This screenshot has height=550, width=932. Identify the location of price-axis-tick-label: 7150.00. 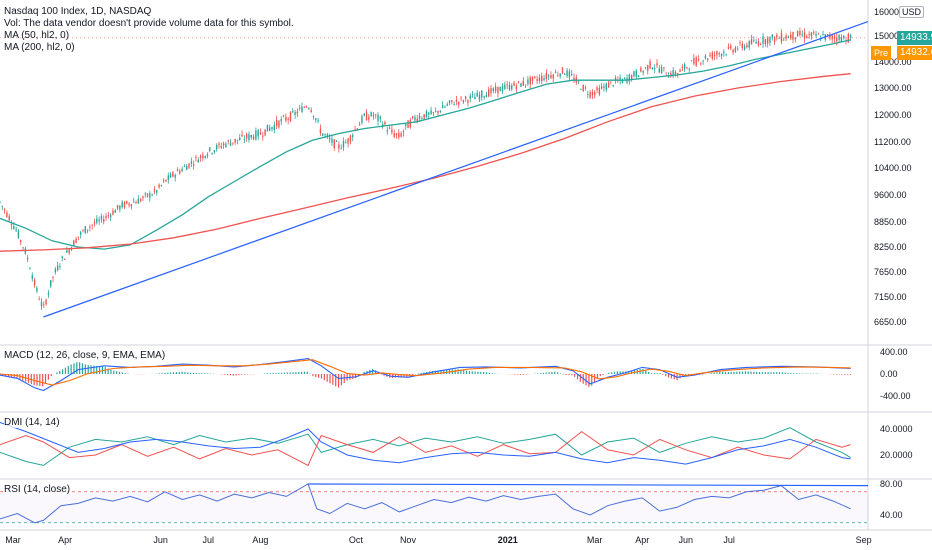
(890, 297).